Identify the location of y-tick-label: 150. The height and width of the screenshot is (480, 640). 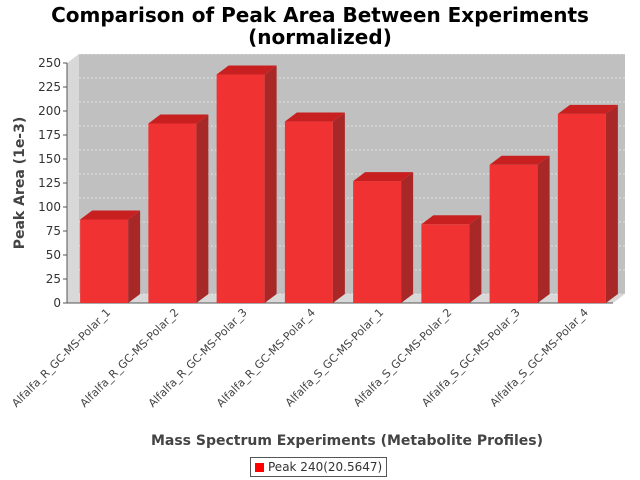
(49, 159).